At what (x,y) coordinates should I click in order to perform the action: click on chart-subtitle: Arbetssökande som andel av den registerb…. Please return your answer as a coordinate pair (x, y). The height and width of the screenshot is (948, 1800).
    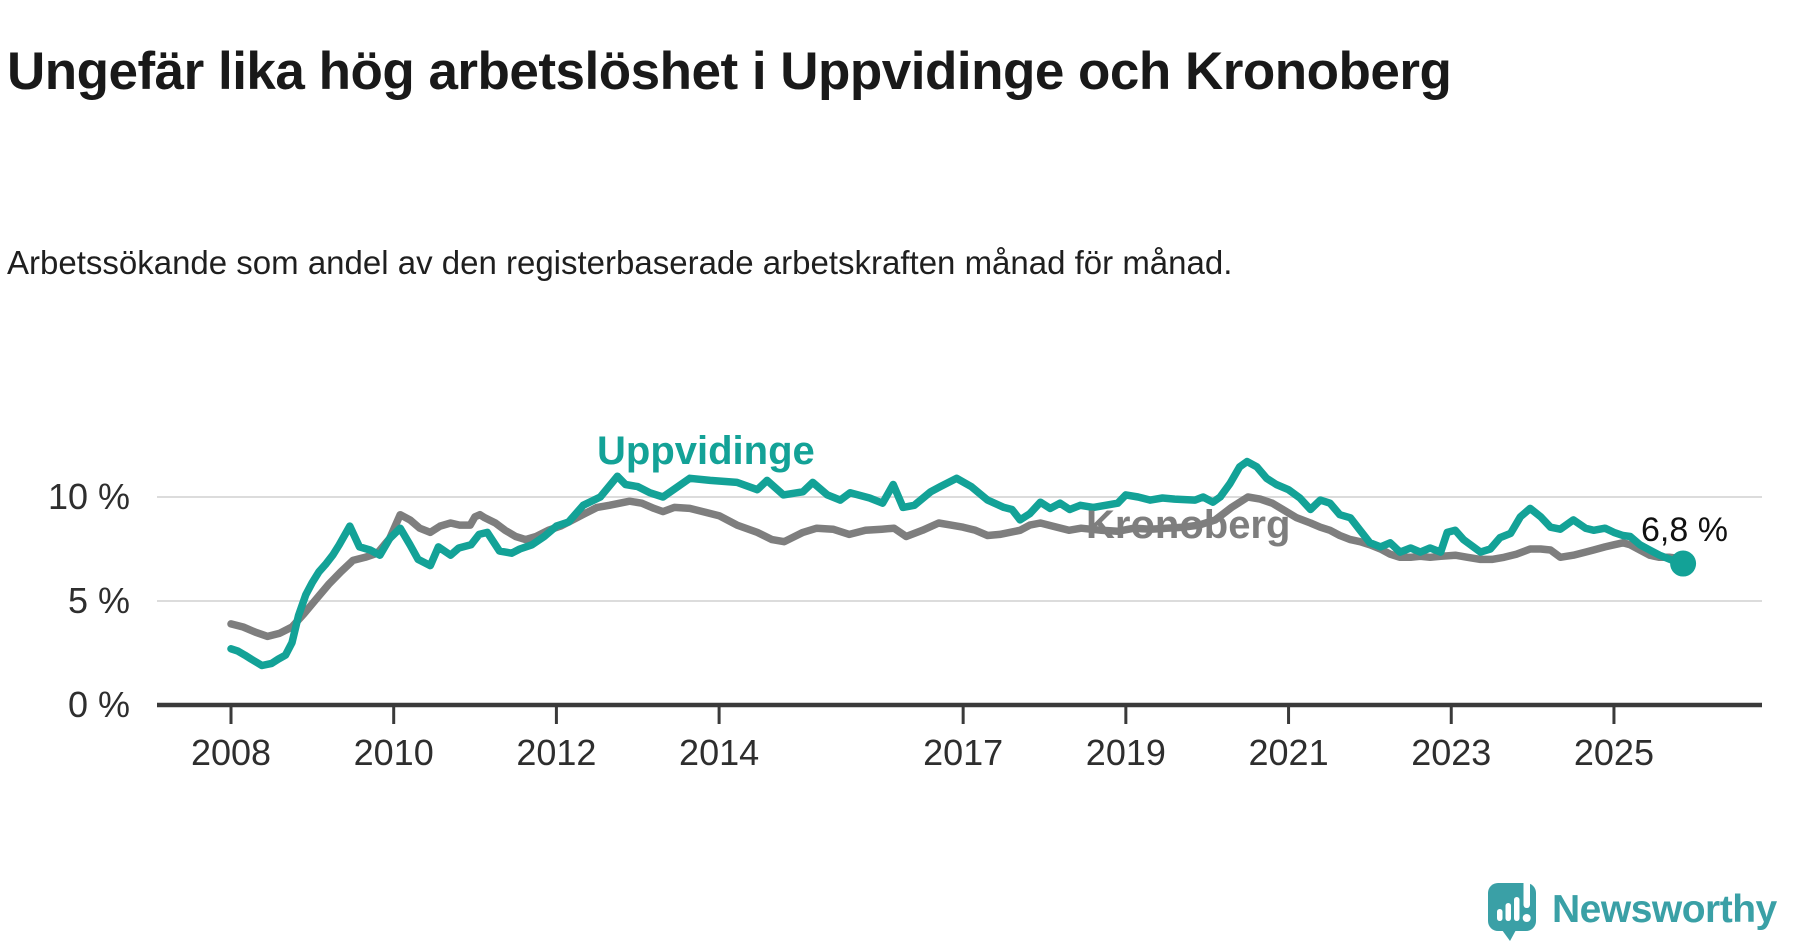
    Looking at the image, I should click on (620, 262).